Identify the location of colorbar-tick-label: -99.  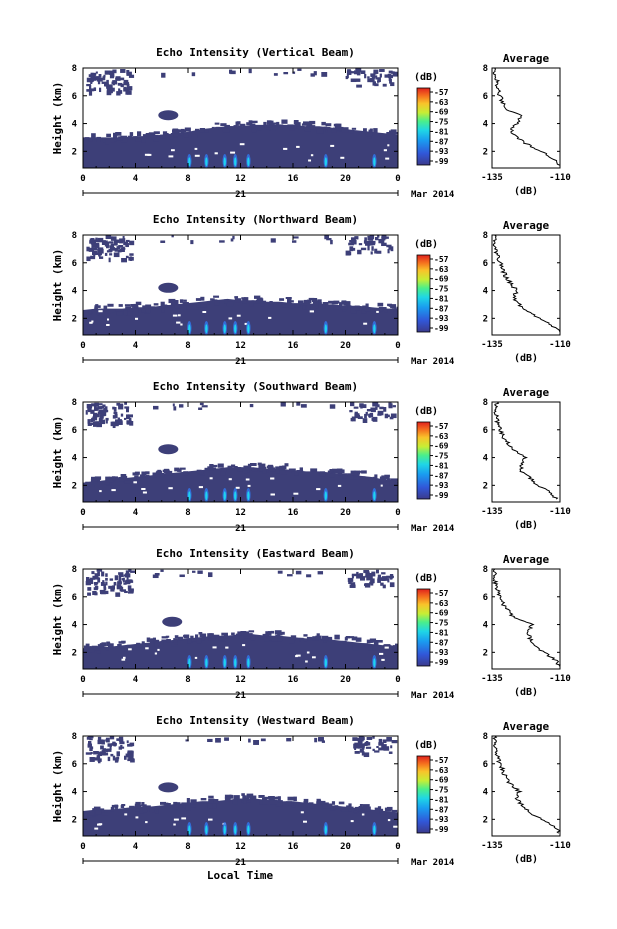
(441, 328).